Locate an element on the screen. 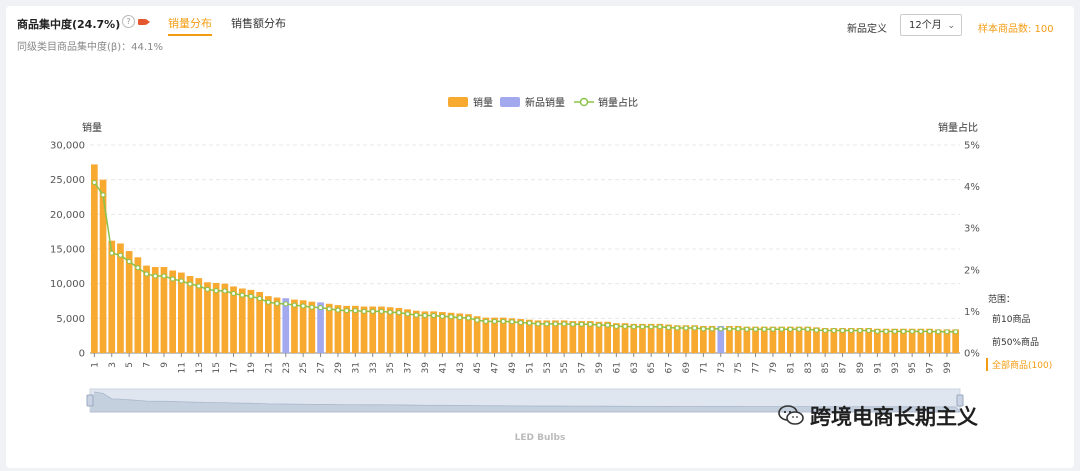 The height and width of the screenshot is (471, 1080). scope-option-top10: 前10商品 is located at coordinates (1011, 320).